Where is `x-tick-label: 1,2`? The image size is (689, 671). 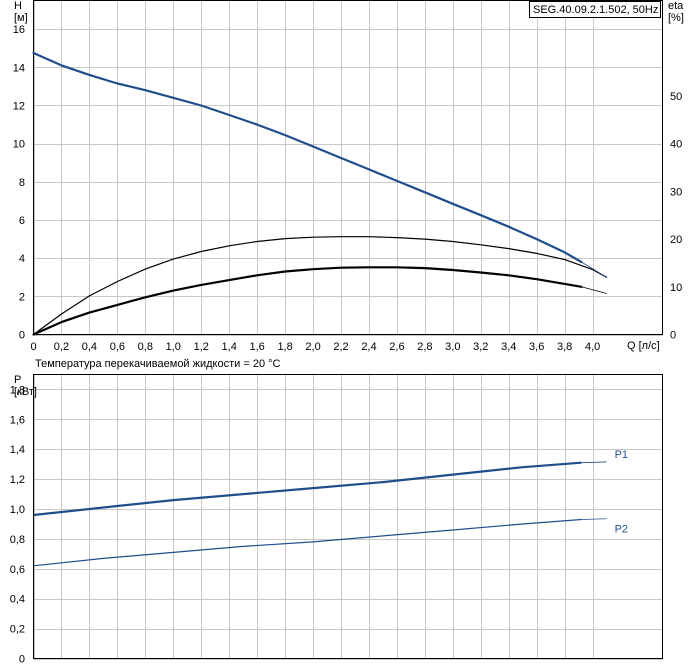
x-tick-label: 1,2 is located at coordinates (201, 347).